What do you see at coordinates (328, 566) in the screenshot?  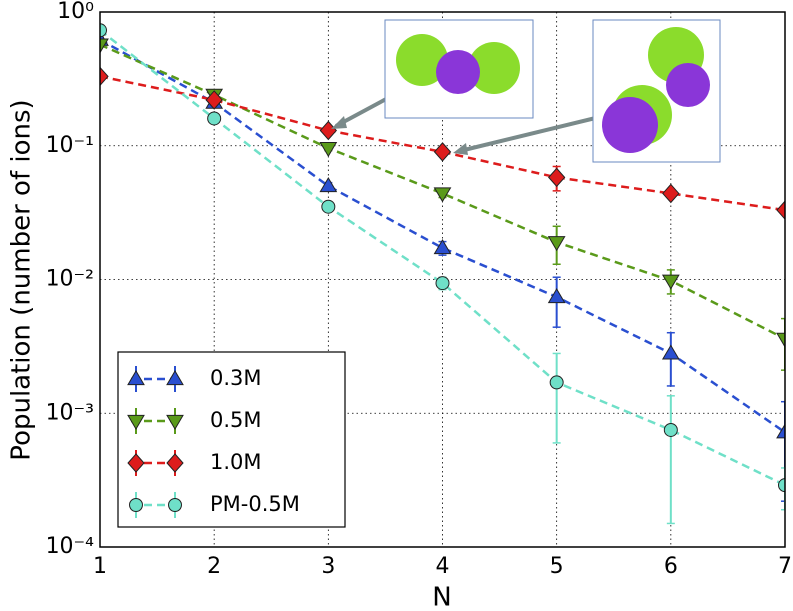 I see `x-tick-label: 3` at bounding box center [328, 566].